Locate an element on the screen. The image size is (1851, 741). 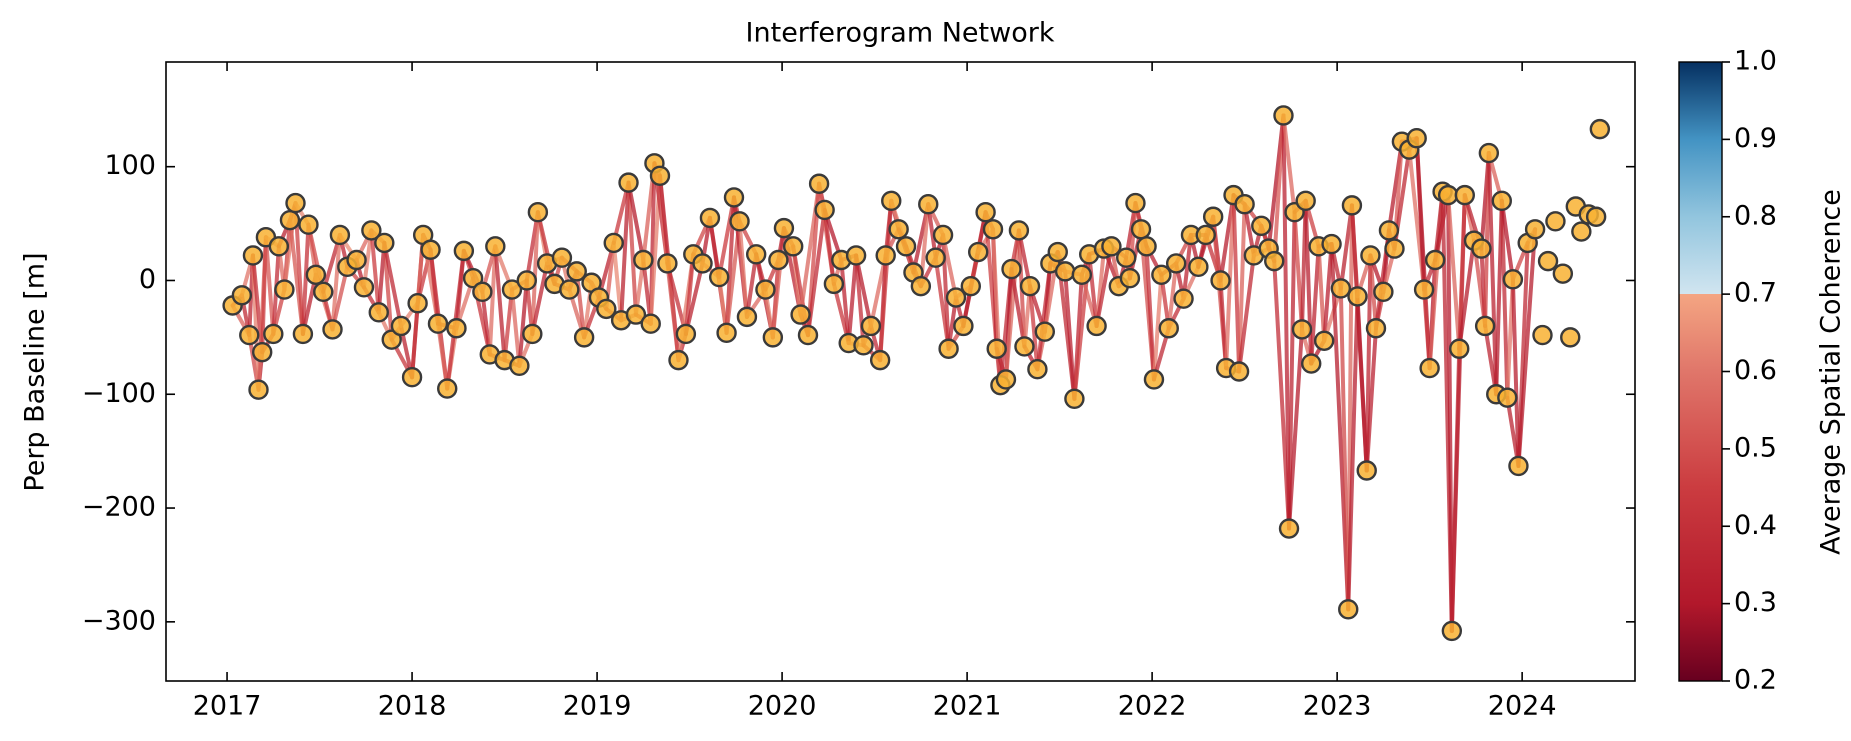
colorbar-tick-label: 0.7 is located at coordinates (1755, 293).